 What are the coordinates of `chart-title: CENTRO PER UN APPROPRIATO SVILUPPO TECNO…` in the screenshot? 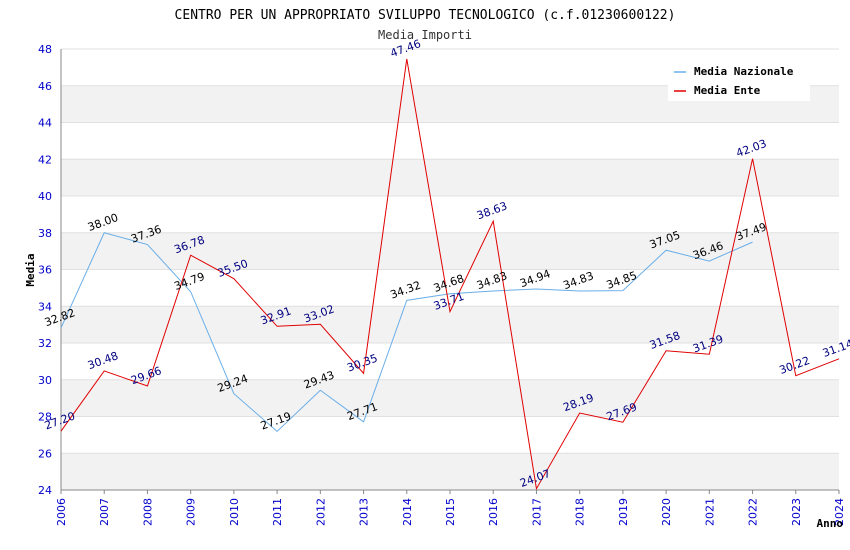 It's located at (425, 15).